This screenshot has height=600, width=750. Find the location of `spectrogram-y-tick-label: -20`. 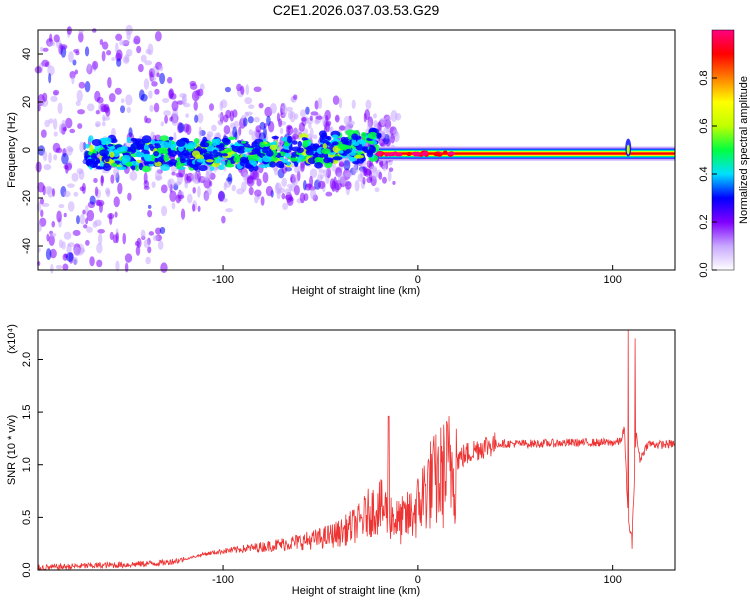

spectrogram-y-tick-label: -20 is located at coordinates (27, 198).